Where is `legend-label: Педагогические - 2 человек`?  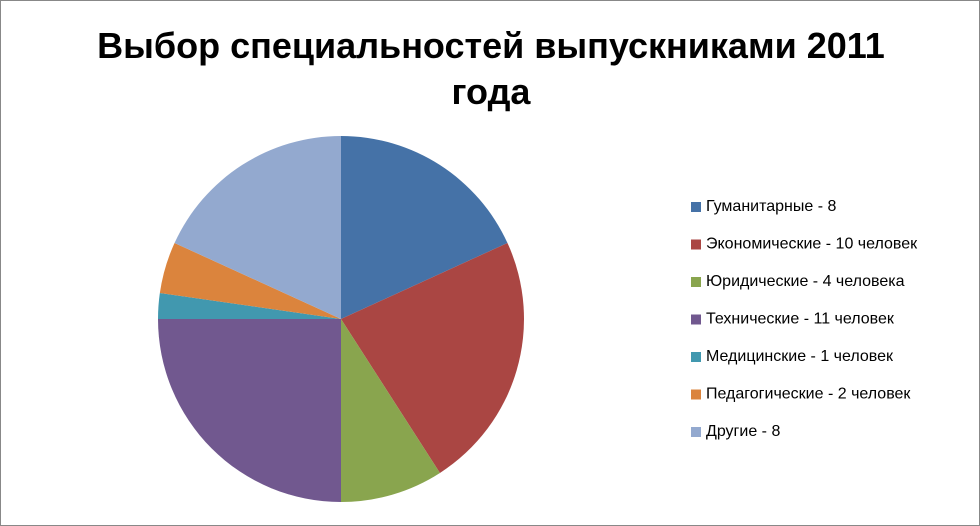
legend-label: Педагогические - 2 человек is located at coordinates (808, 394).